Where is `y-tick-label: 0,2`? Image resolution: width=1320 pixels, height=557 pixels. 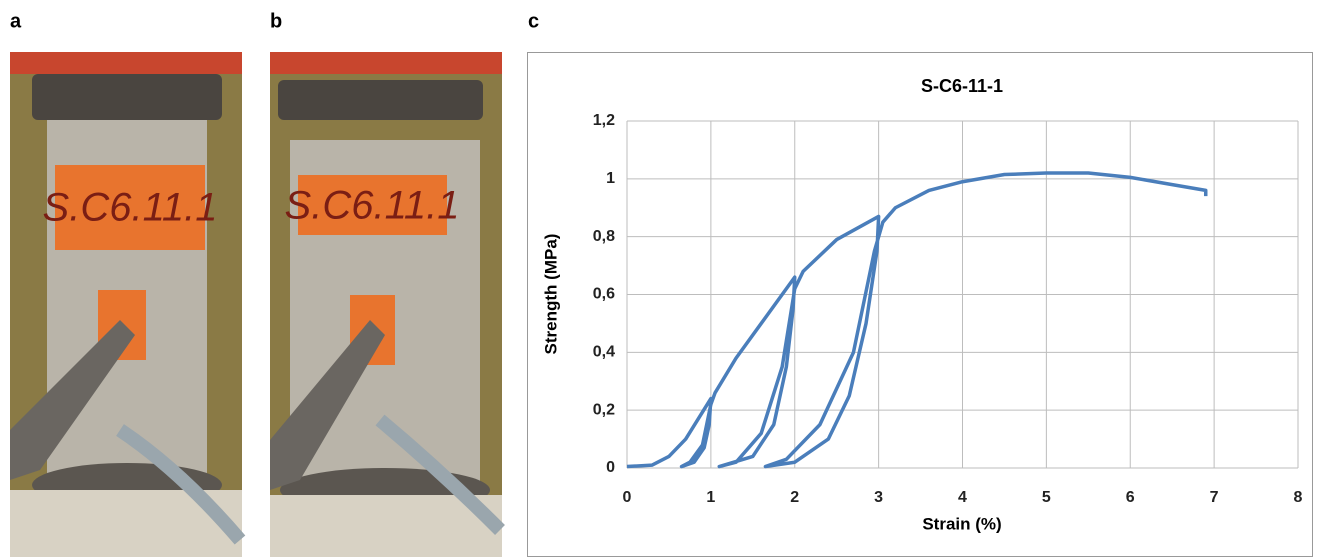
y-tick-label: 0,2 is located at coordinates (604, 409).